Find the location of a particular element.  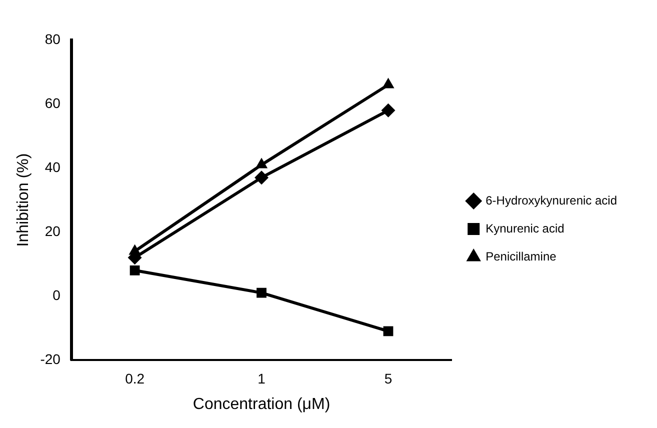

y-tick-label: 80 is located at coordinates (52, 38).